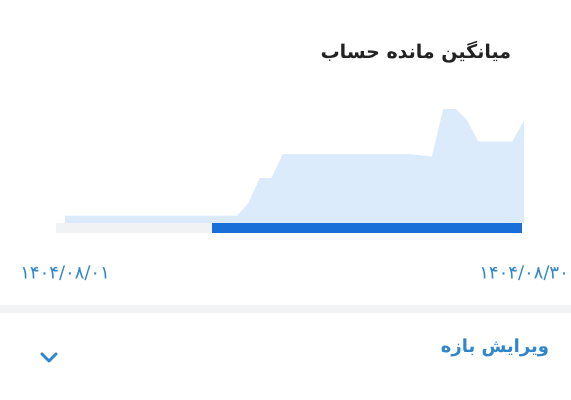 This screenshot has width=571, height=400. I want to click on text: ویرایش بازه, so click(494, 346).